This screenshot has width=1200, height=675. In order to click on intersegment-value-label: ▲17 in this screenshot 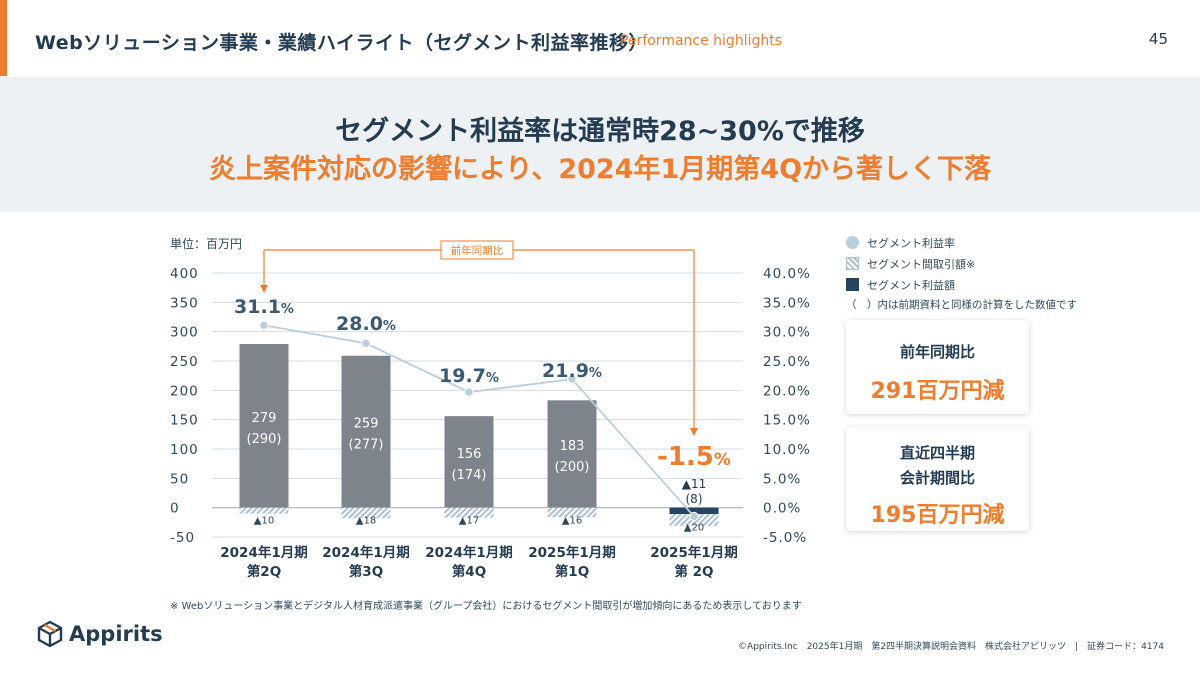, I will do `click(469, 521)`.